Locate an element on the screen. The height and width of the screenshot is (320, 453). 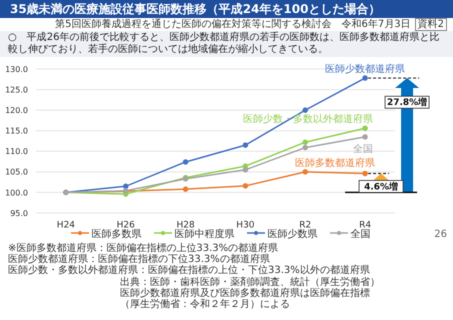
y-tick-label: 100.0 is located at coordinates (16, 193).